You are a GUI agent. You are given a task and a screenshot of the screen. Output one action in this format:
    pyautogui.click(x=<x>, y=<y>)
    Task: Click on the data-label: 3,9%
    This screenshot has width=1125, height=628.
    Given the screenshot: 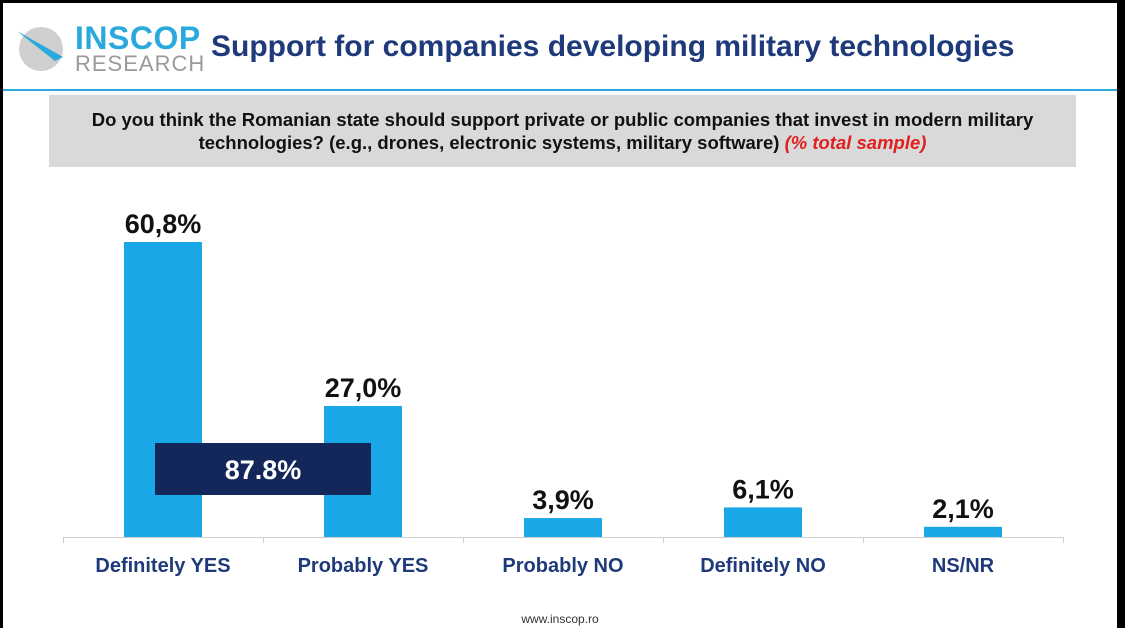 What is the action you would take?
    pyautogui.click(x=563, y=500)
    